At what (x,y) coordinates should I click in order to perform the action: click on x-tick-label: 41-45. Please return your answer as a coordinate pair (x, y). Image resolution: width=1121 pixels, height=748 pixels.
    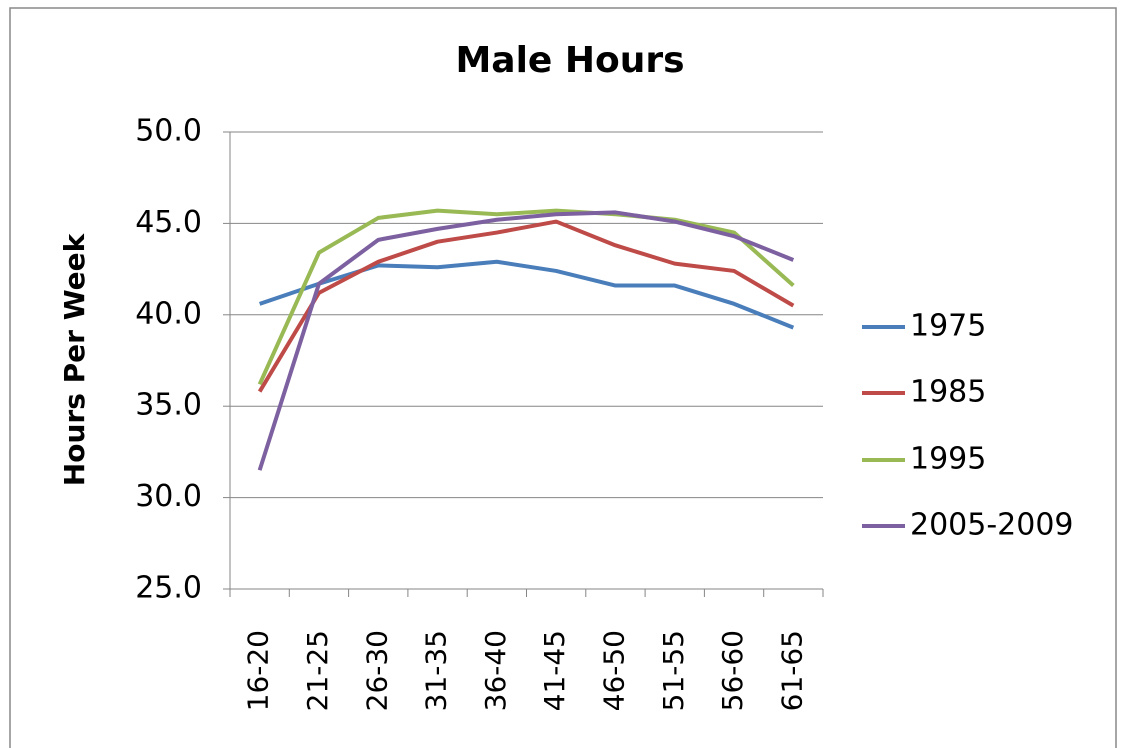
    Looking at the image, I should click on (554, 670).